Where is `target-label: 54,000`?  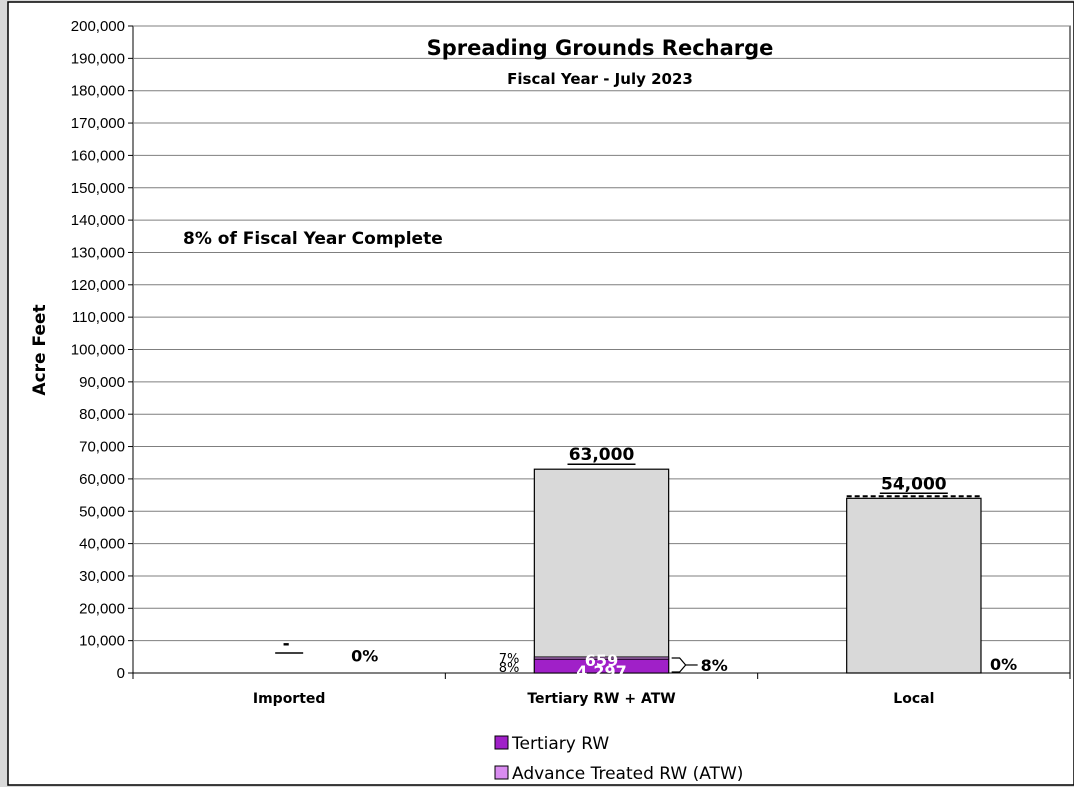
target-label: 54,000 is located at coordinates (914, 484).